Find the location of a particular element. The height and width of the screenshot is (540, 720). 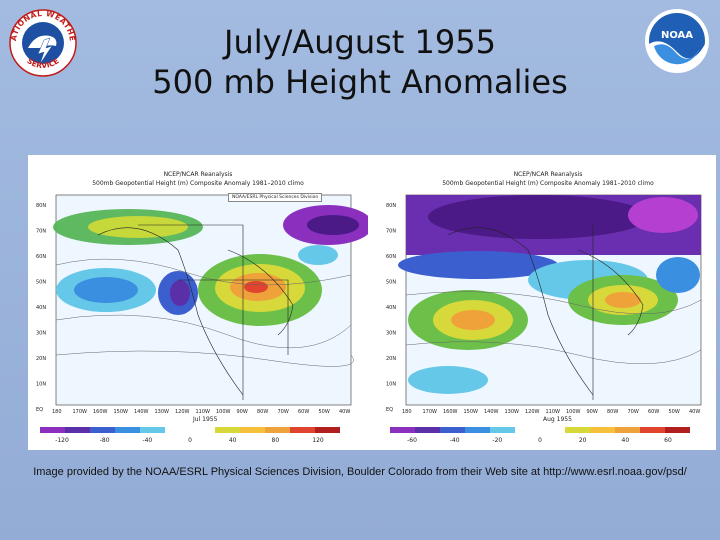

colorbar-tick-label: 120 is located at coordinates (318, 440).